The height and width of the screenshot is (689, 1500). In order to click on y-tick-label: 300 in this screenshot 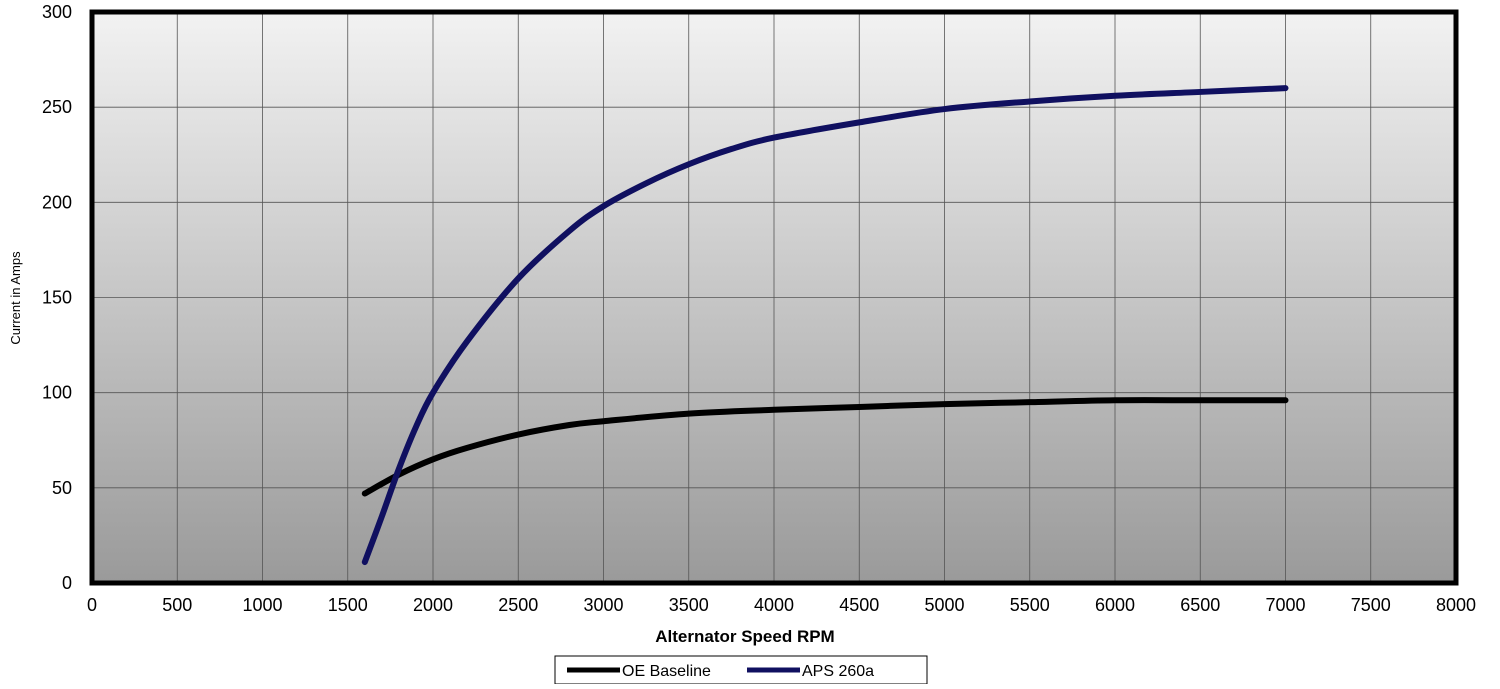, I will do `click(57, 12)`.